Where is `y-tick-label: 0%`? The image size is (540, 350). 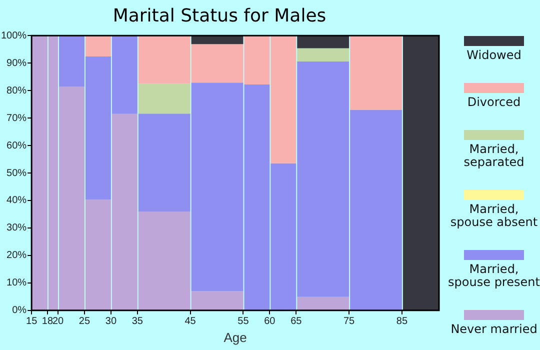
y-tick-label: 0% is located at coordinates (19, 310).